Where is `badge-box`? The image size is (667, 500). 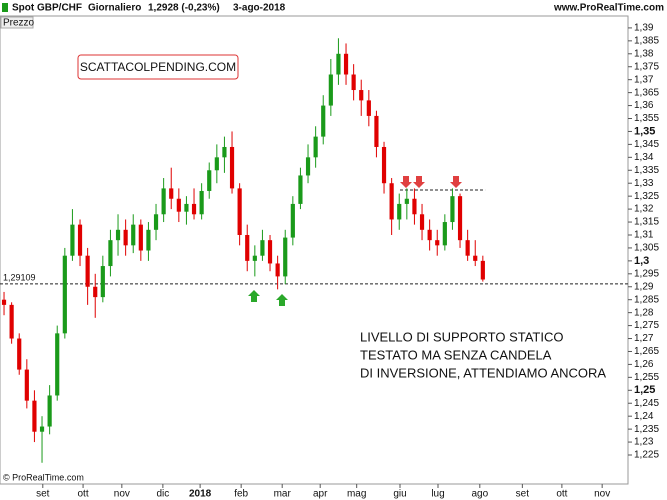 badge-box is located at coordinates (158, 67).